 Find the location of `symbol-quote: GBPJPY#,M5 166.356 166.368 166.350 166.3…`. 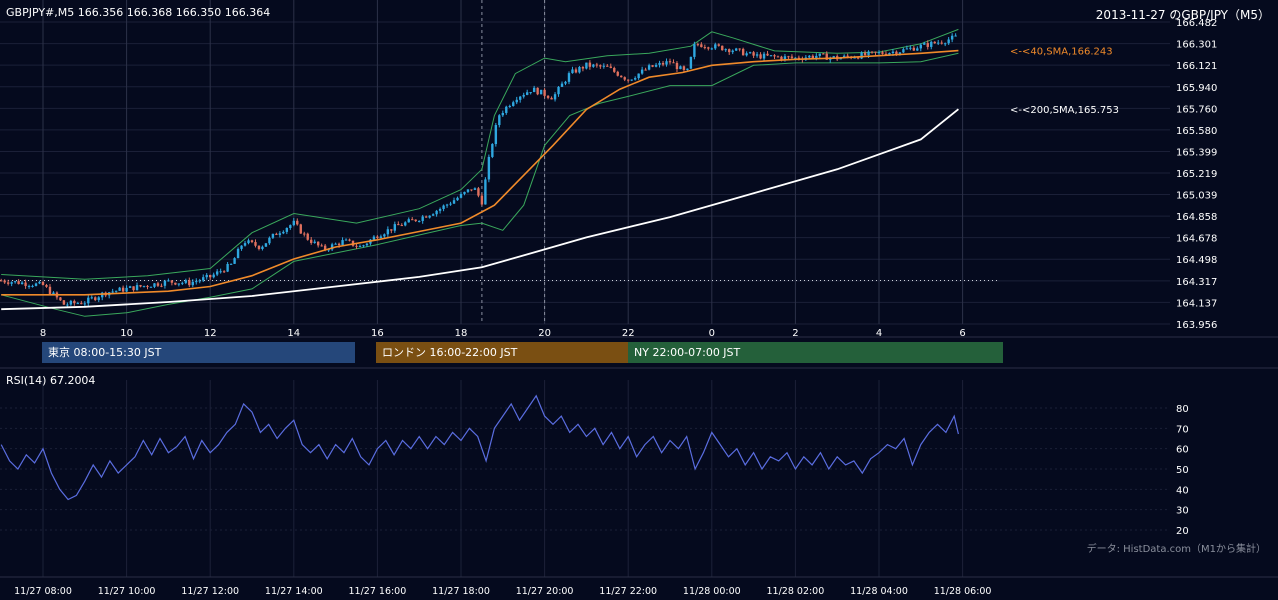

symbol-quote: GBPJPY#,M5 166.356 166.368 166.350 166.3… is located at coordinates (138, 12).